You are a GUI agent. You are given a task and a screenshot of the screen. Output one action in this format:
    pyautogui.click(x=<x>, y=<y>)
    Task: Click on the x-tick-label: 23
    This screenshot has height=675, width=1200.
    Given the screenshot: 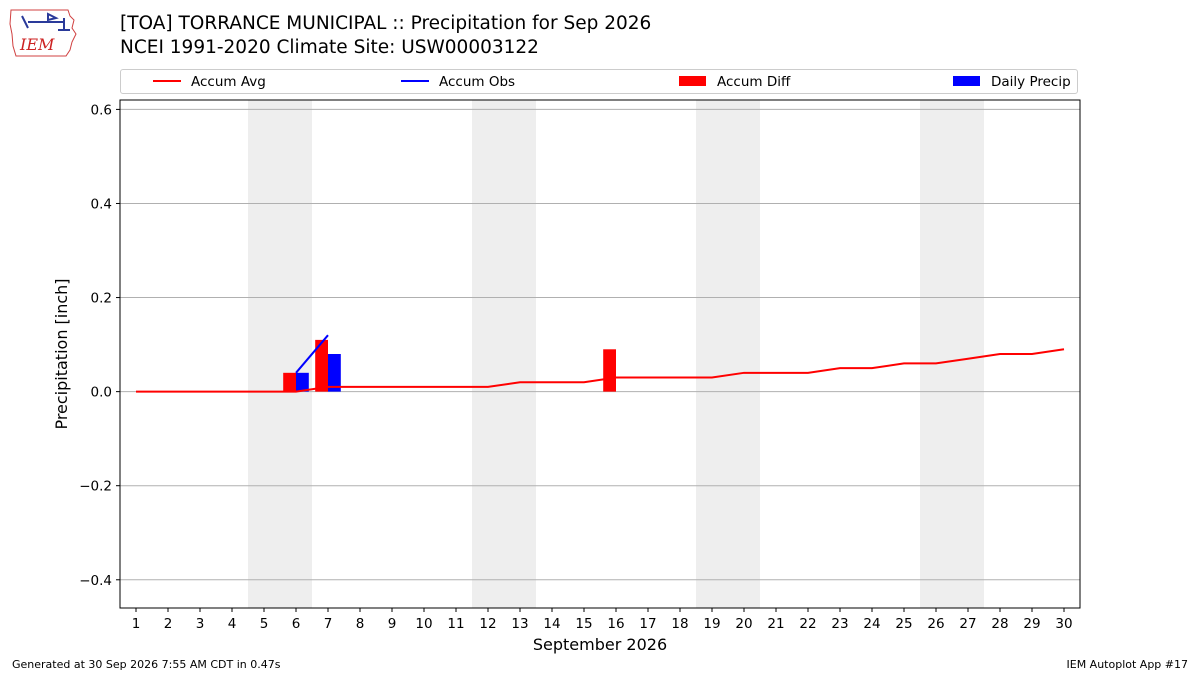 What is the action you would take?
    pyautogui.click(x=839, y=624)
    